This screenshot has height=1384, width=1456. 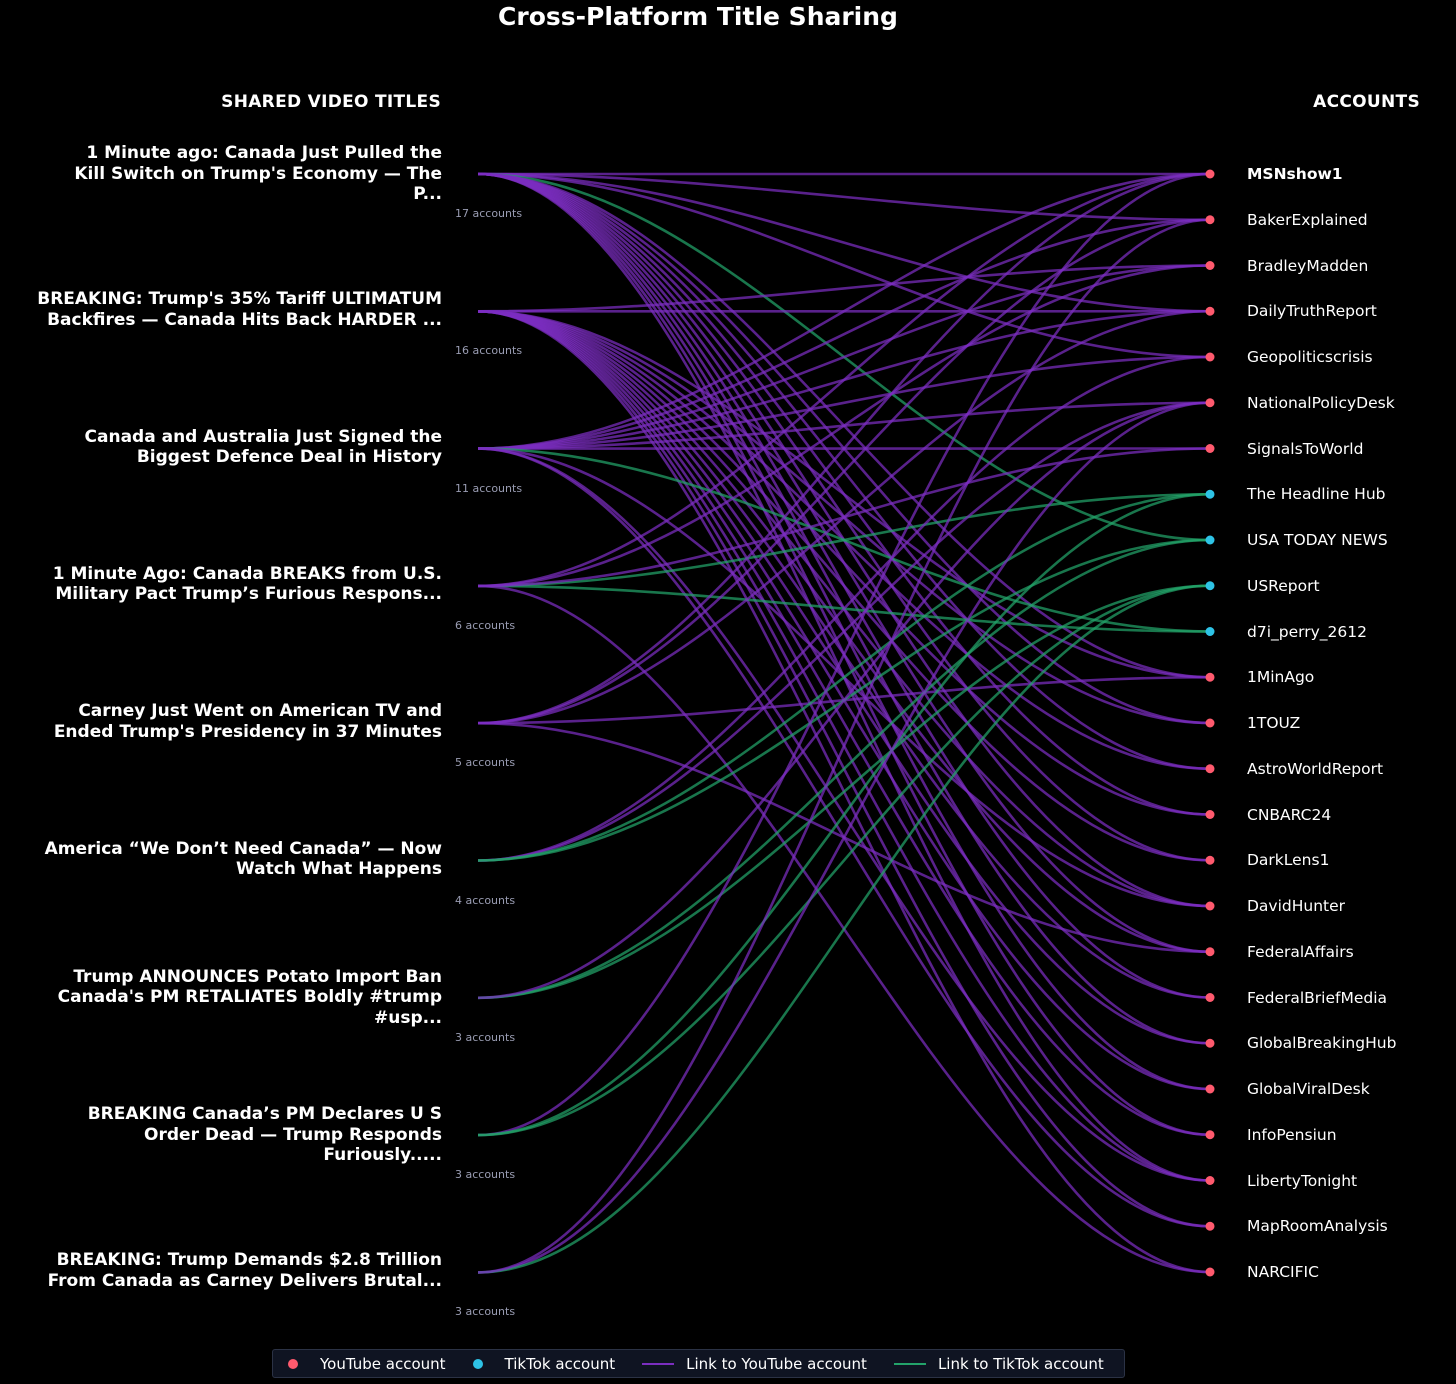 What do you see at coordinates (1308, 1089) in the screenshot?
I see `account-label: GlobalViralDesk` at bounding box center [1308, 1089].